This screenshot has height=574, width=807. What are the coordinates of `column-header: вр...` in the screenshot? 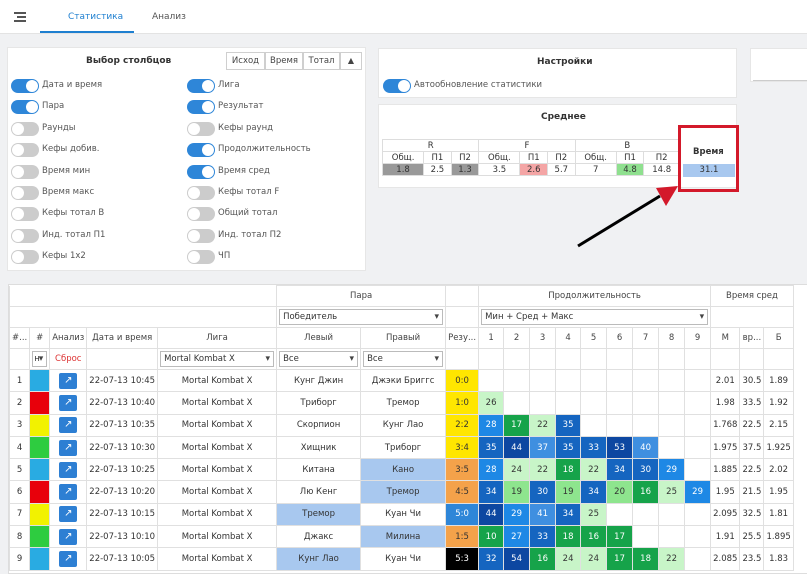 It's located at (752, 338).